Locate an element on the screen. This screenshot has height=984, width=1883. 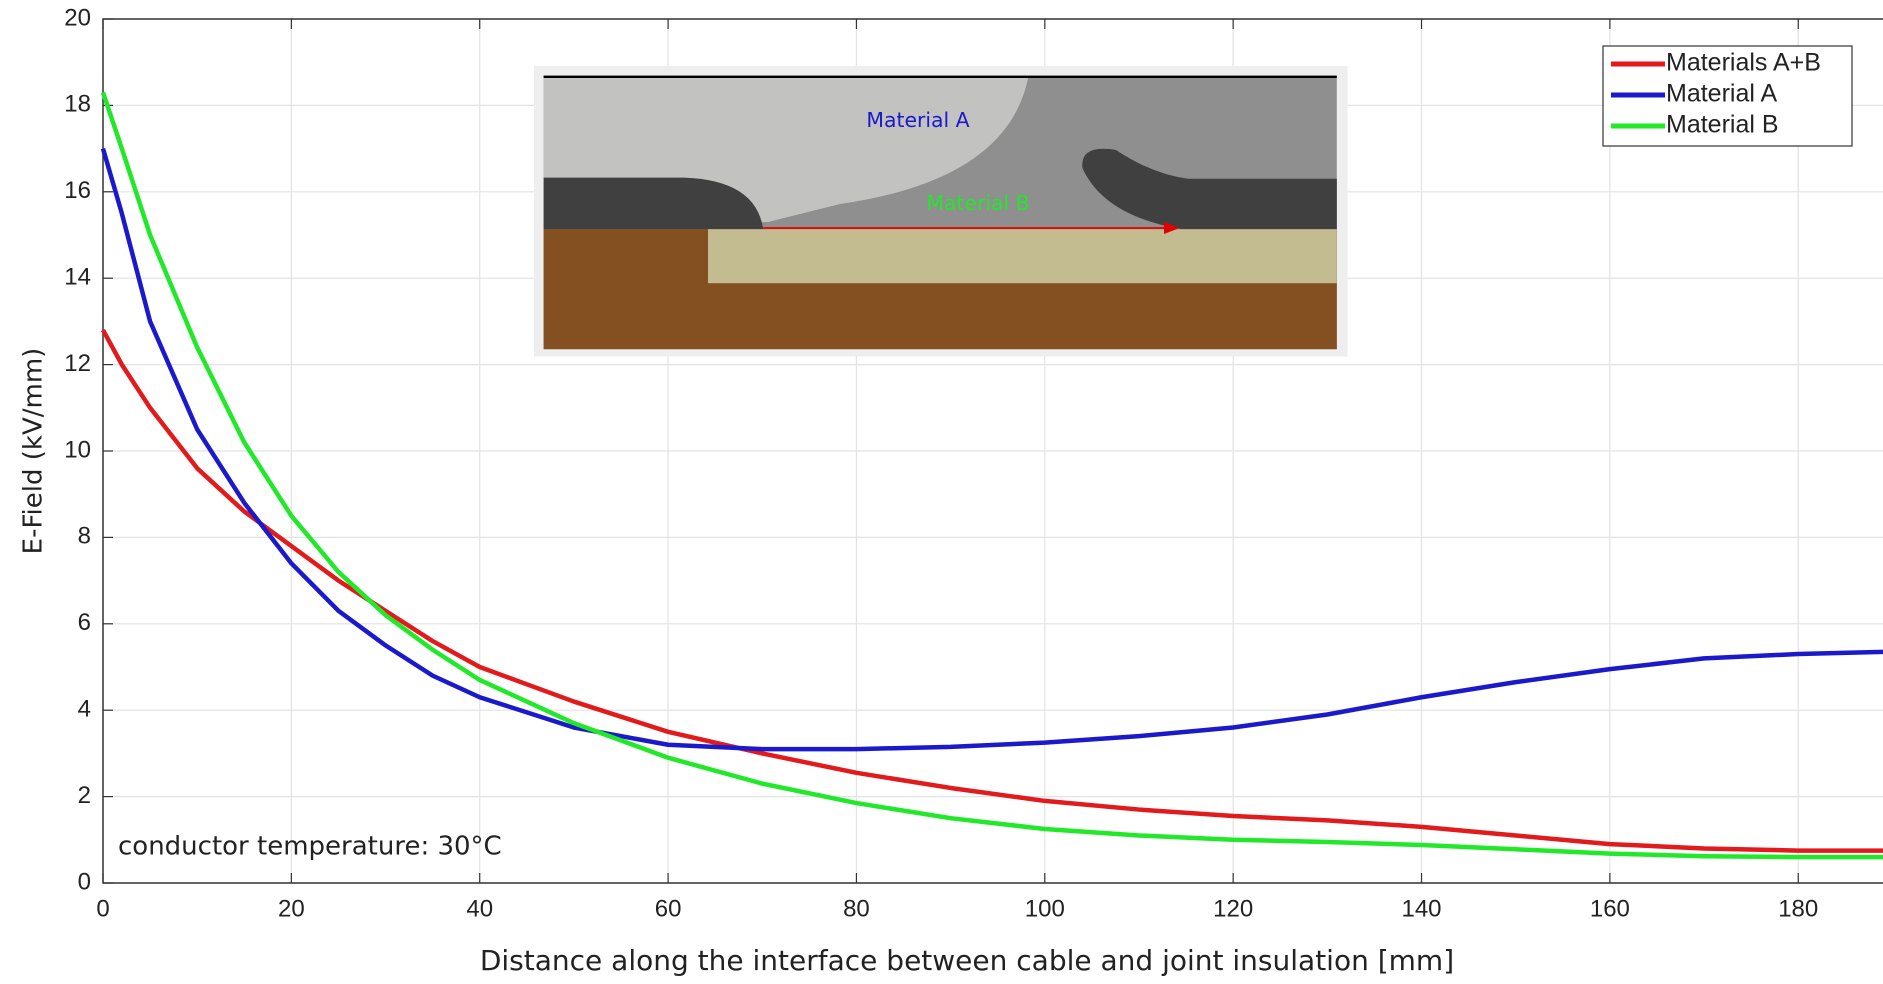
y-tick-label: 18 is located at coordinates (77, 104).